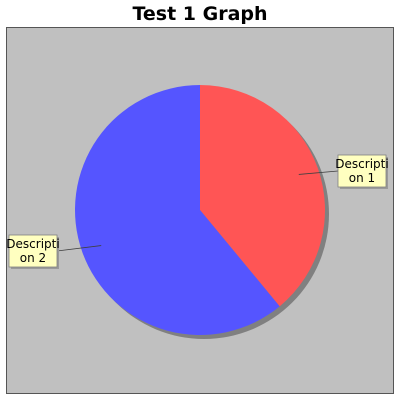 This screenshot has height=400, width=400. What do you see at coordinates (32, 244) in the screenshot?
I see `slice-label-2-line-1: Descripti` at bounding box center [32, 244].